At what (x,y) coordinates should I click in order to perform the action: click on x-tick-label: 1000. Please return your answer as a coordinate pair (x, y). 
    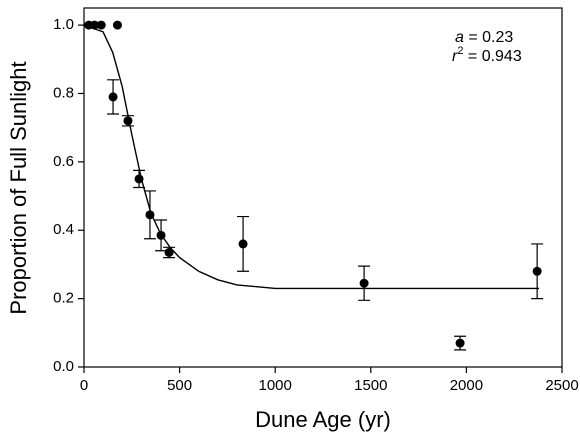
    Looking at the image, I should click on (275, 385).